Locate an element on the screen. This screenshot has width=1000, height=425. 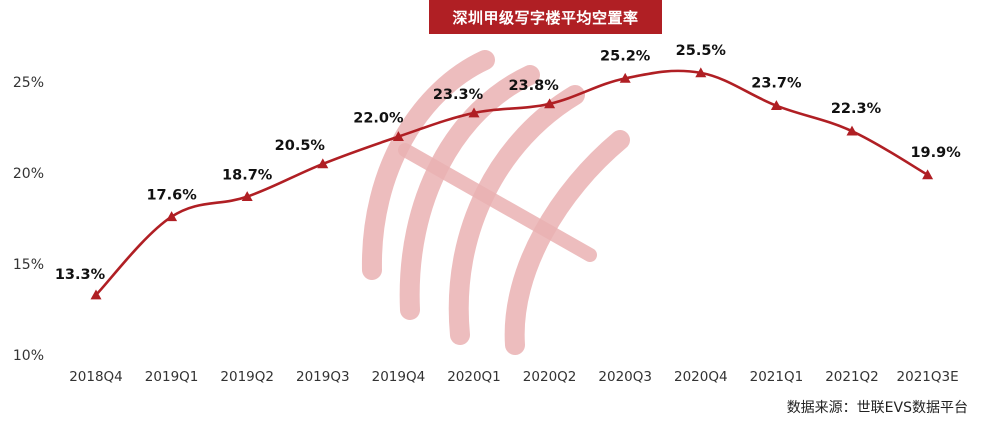
data-label: 22.0% is located at coordinates (378, 119).